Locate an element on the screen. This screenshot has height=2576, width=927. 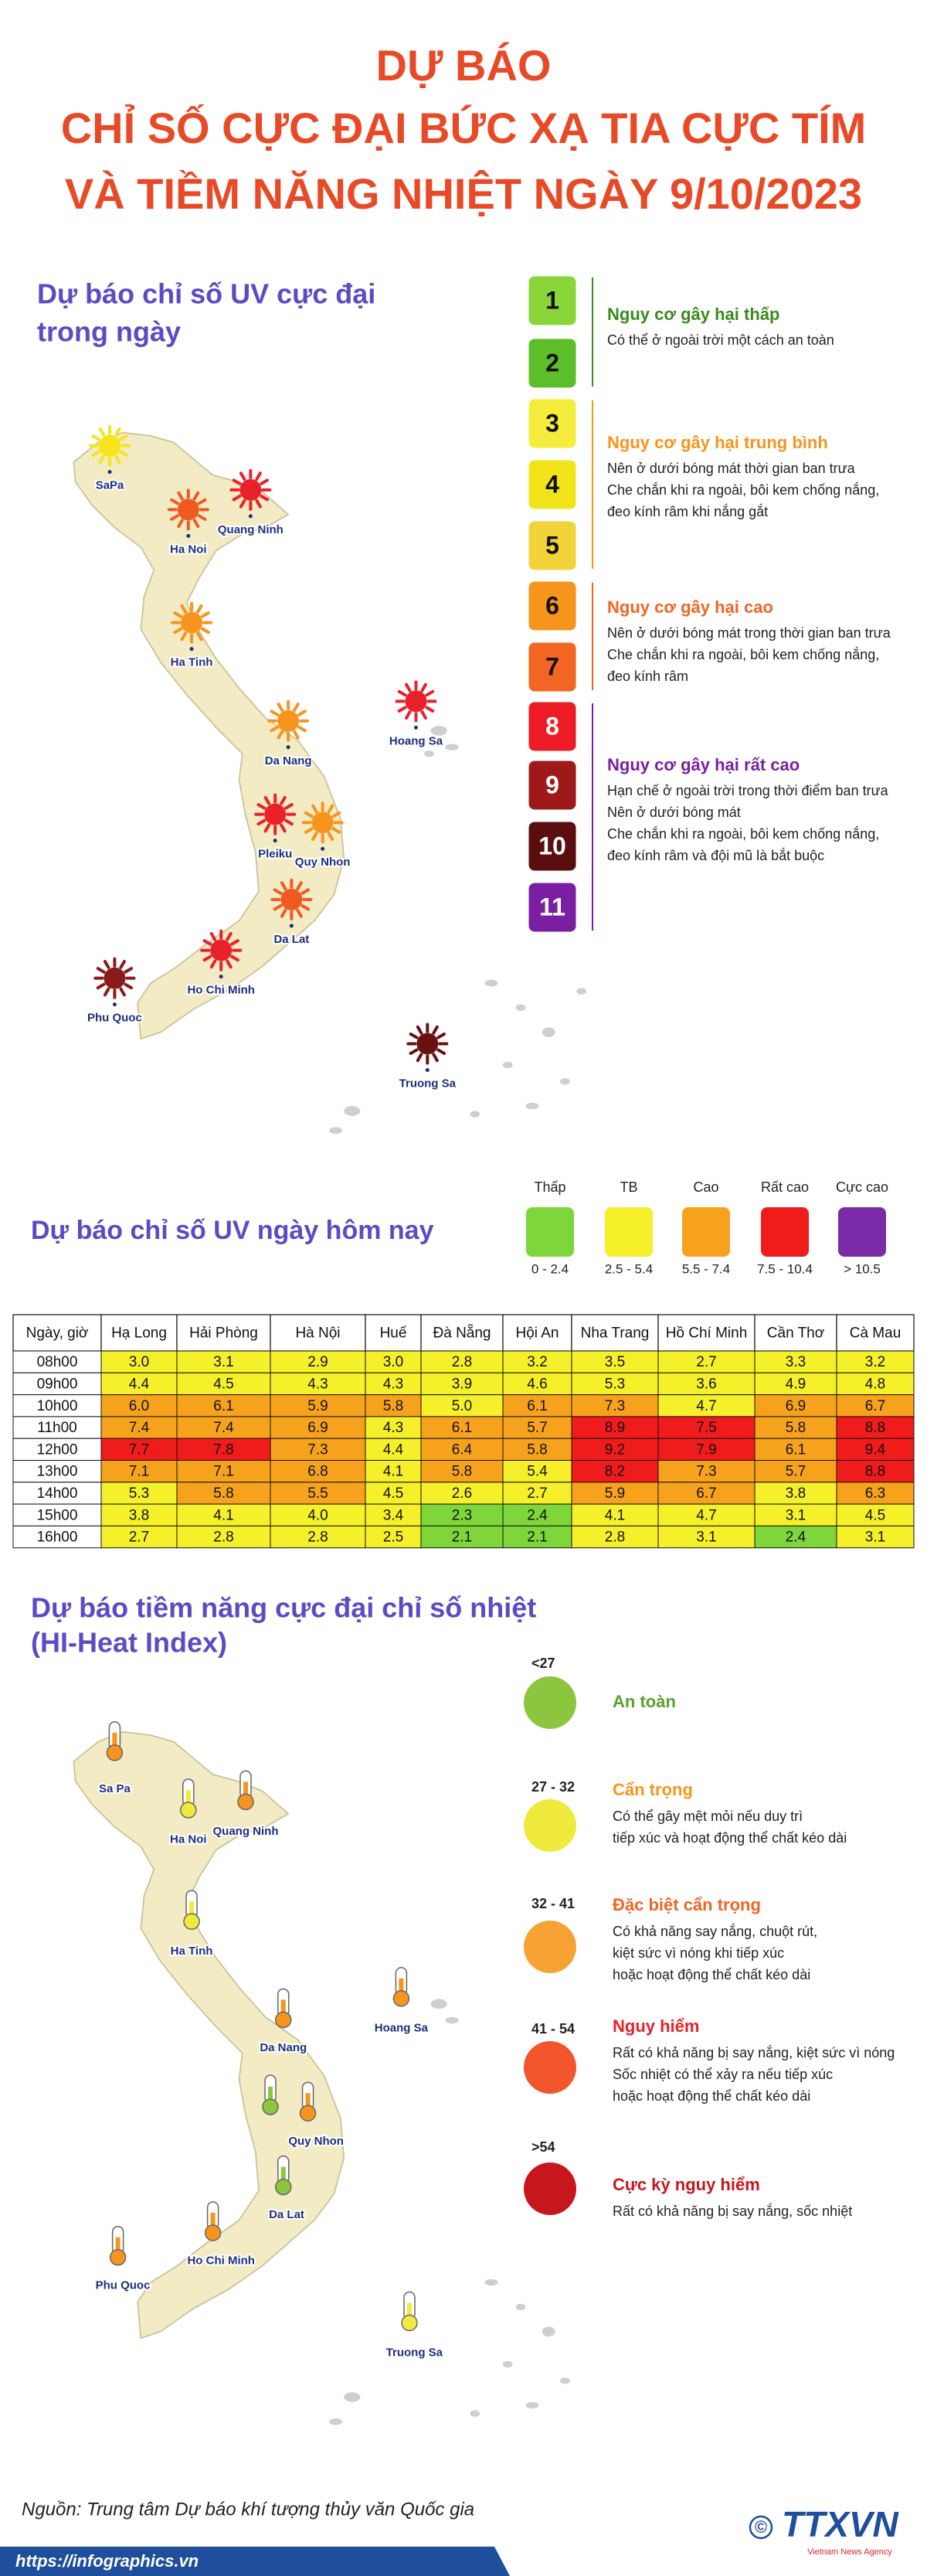
table-cell: 4.6 is located at coordinates (537, 1384).